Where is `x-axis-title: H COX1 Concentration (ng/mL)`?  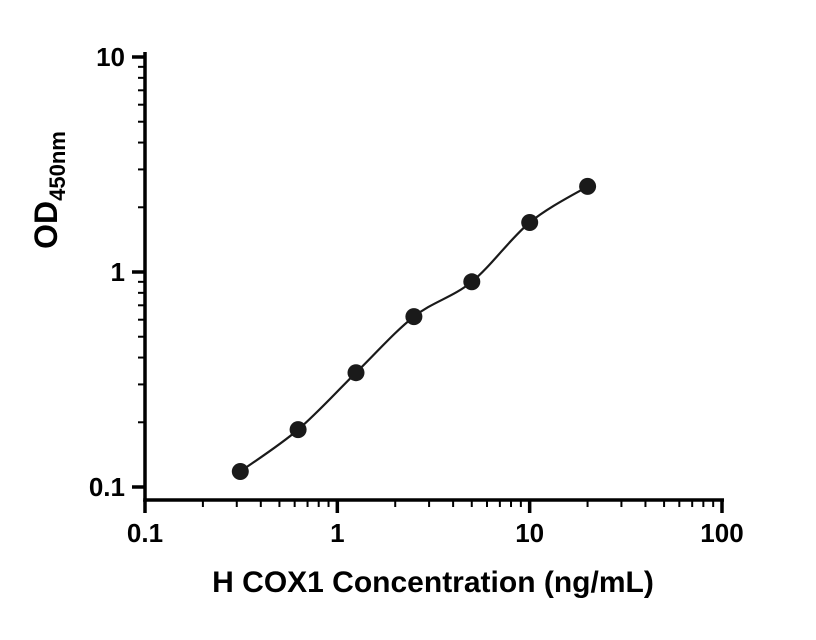
x-axis-title: H COX1 Concentration (ng/mL) is located at coordinates (433, 582).